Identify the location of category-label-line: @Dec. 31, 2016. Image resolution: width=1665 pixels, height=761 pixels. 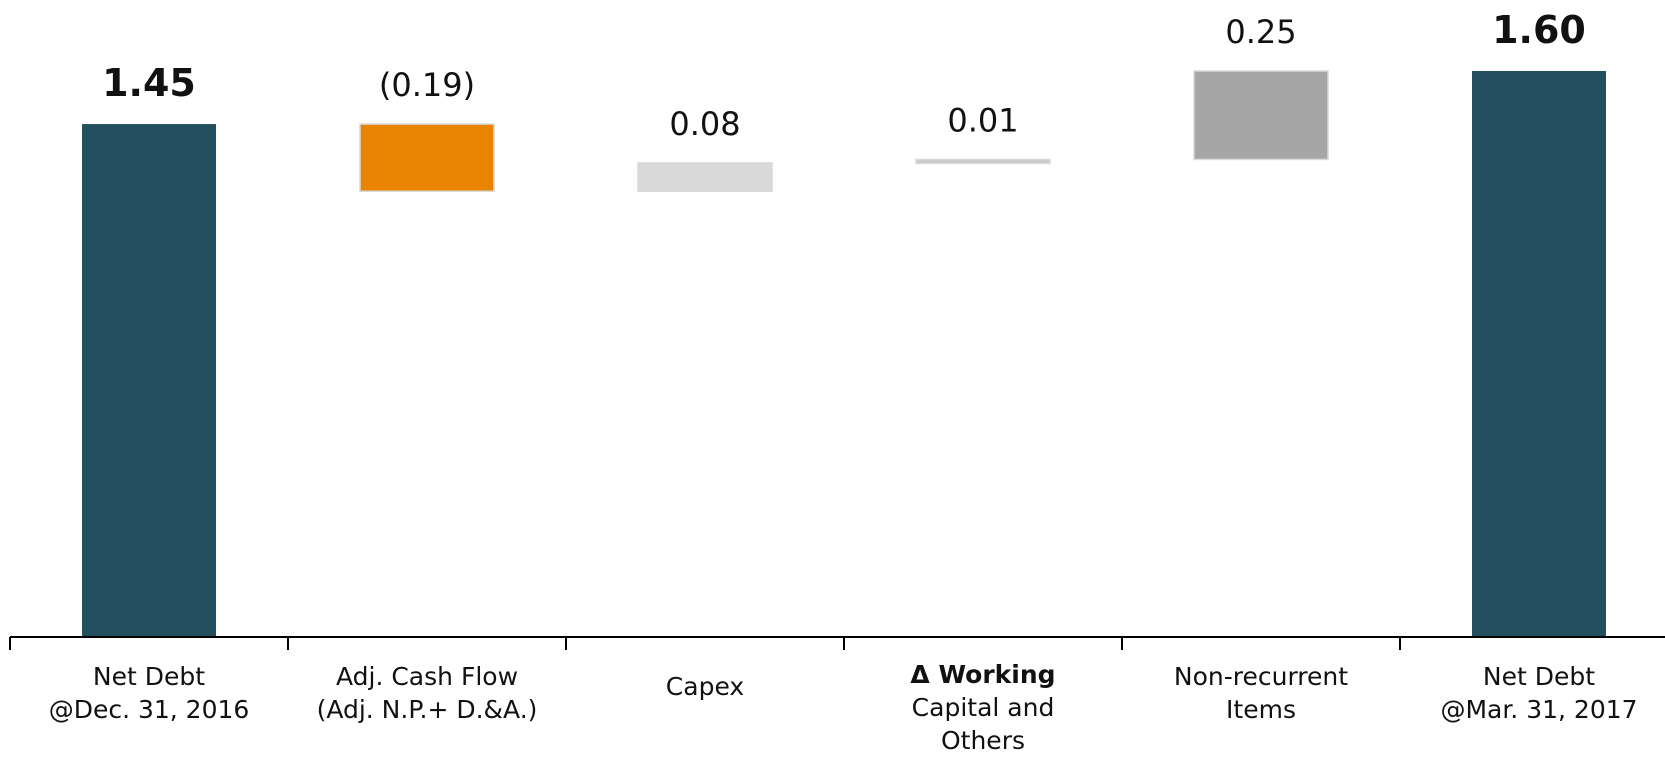
(149, 709).